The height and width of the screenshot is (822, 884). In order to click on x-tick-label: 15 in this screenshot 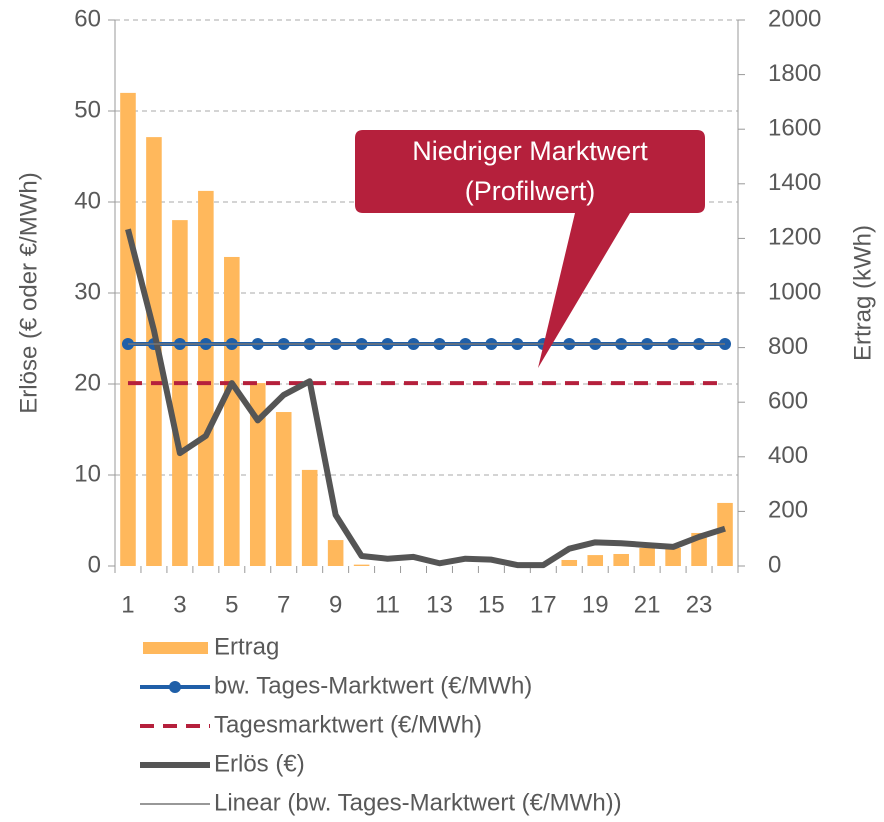, I will do `click(491, 604)`.